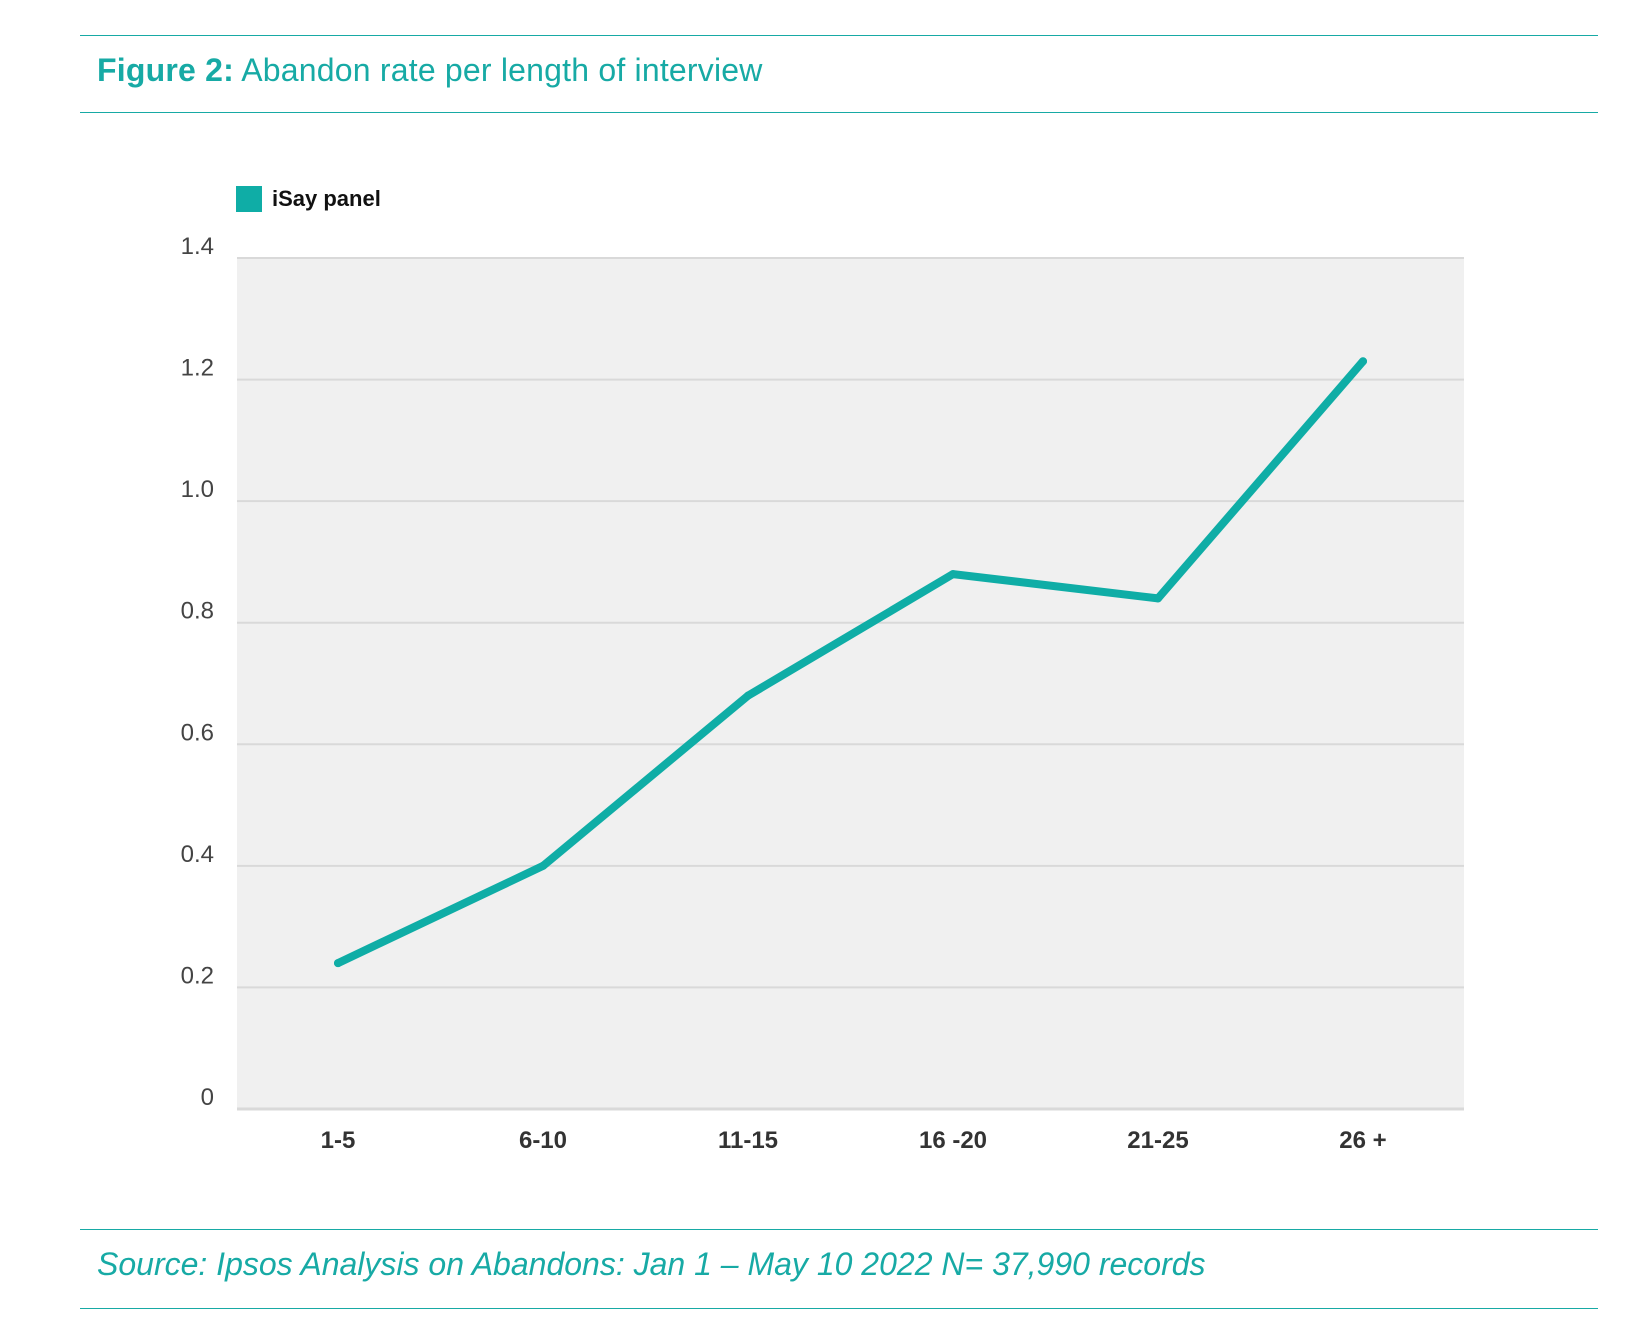  I want to click on x-tick-label: 16 -20, so click(953, 1140).